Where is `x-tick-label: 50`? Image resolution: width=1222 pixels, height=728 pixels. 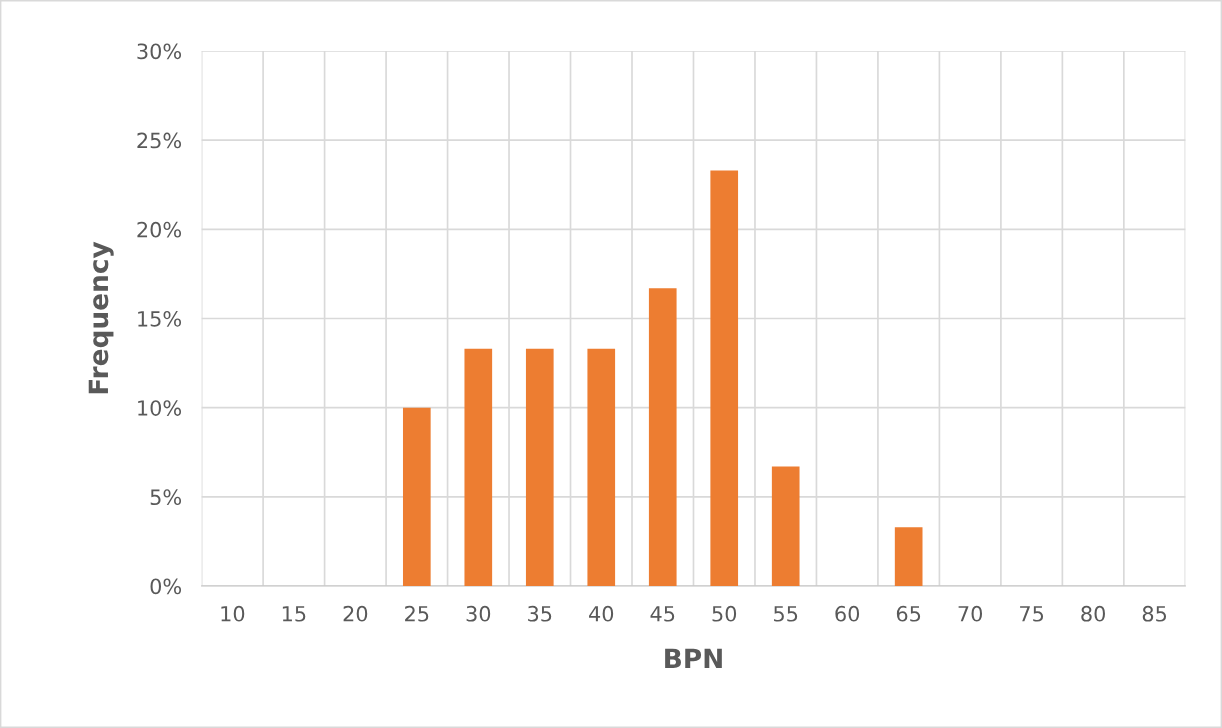
x-tick-label: 50 is located at coordinates (724, 613).